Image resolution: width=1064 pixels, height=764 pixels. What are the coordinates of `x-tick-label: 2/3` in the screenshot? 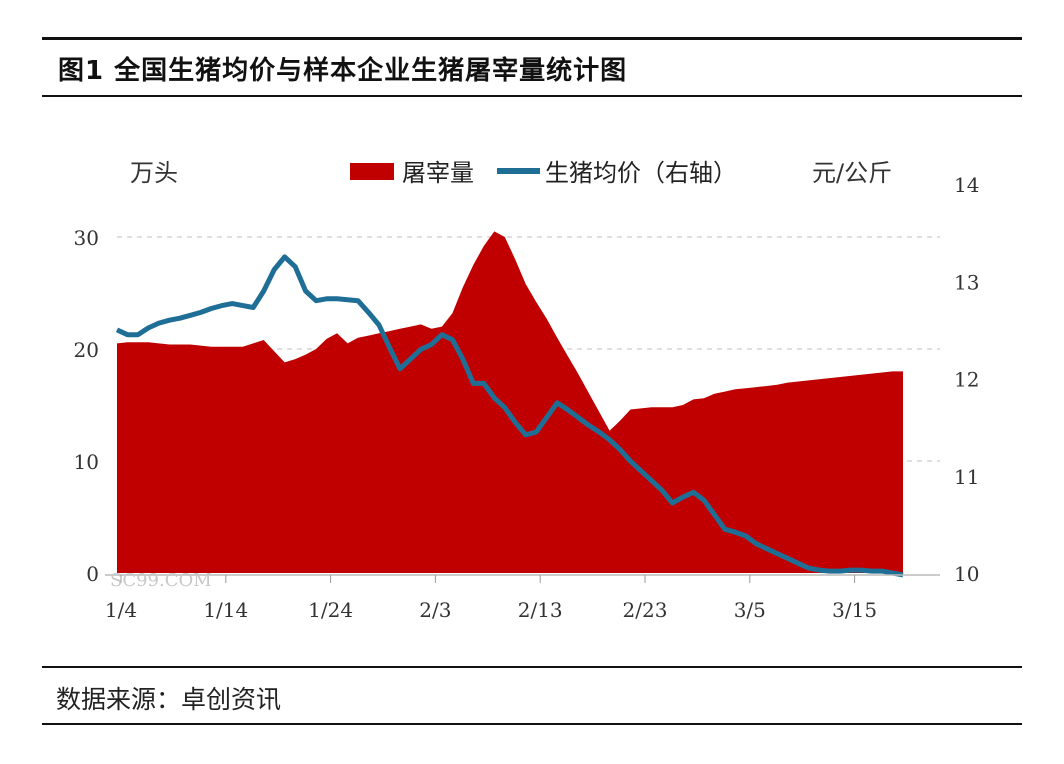 It's located at (435, 610).